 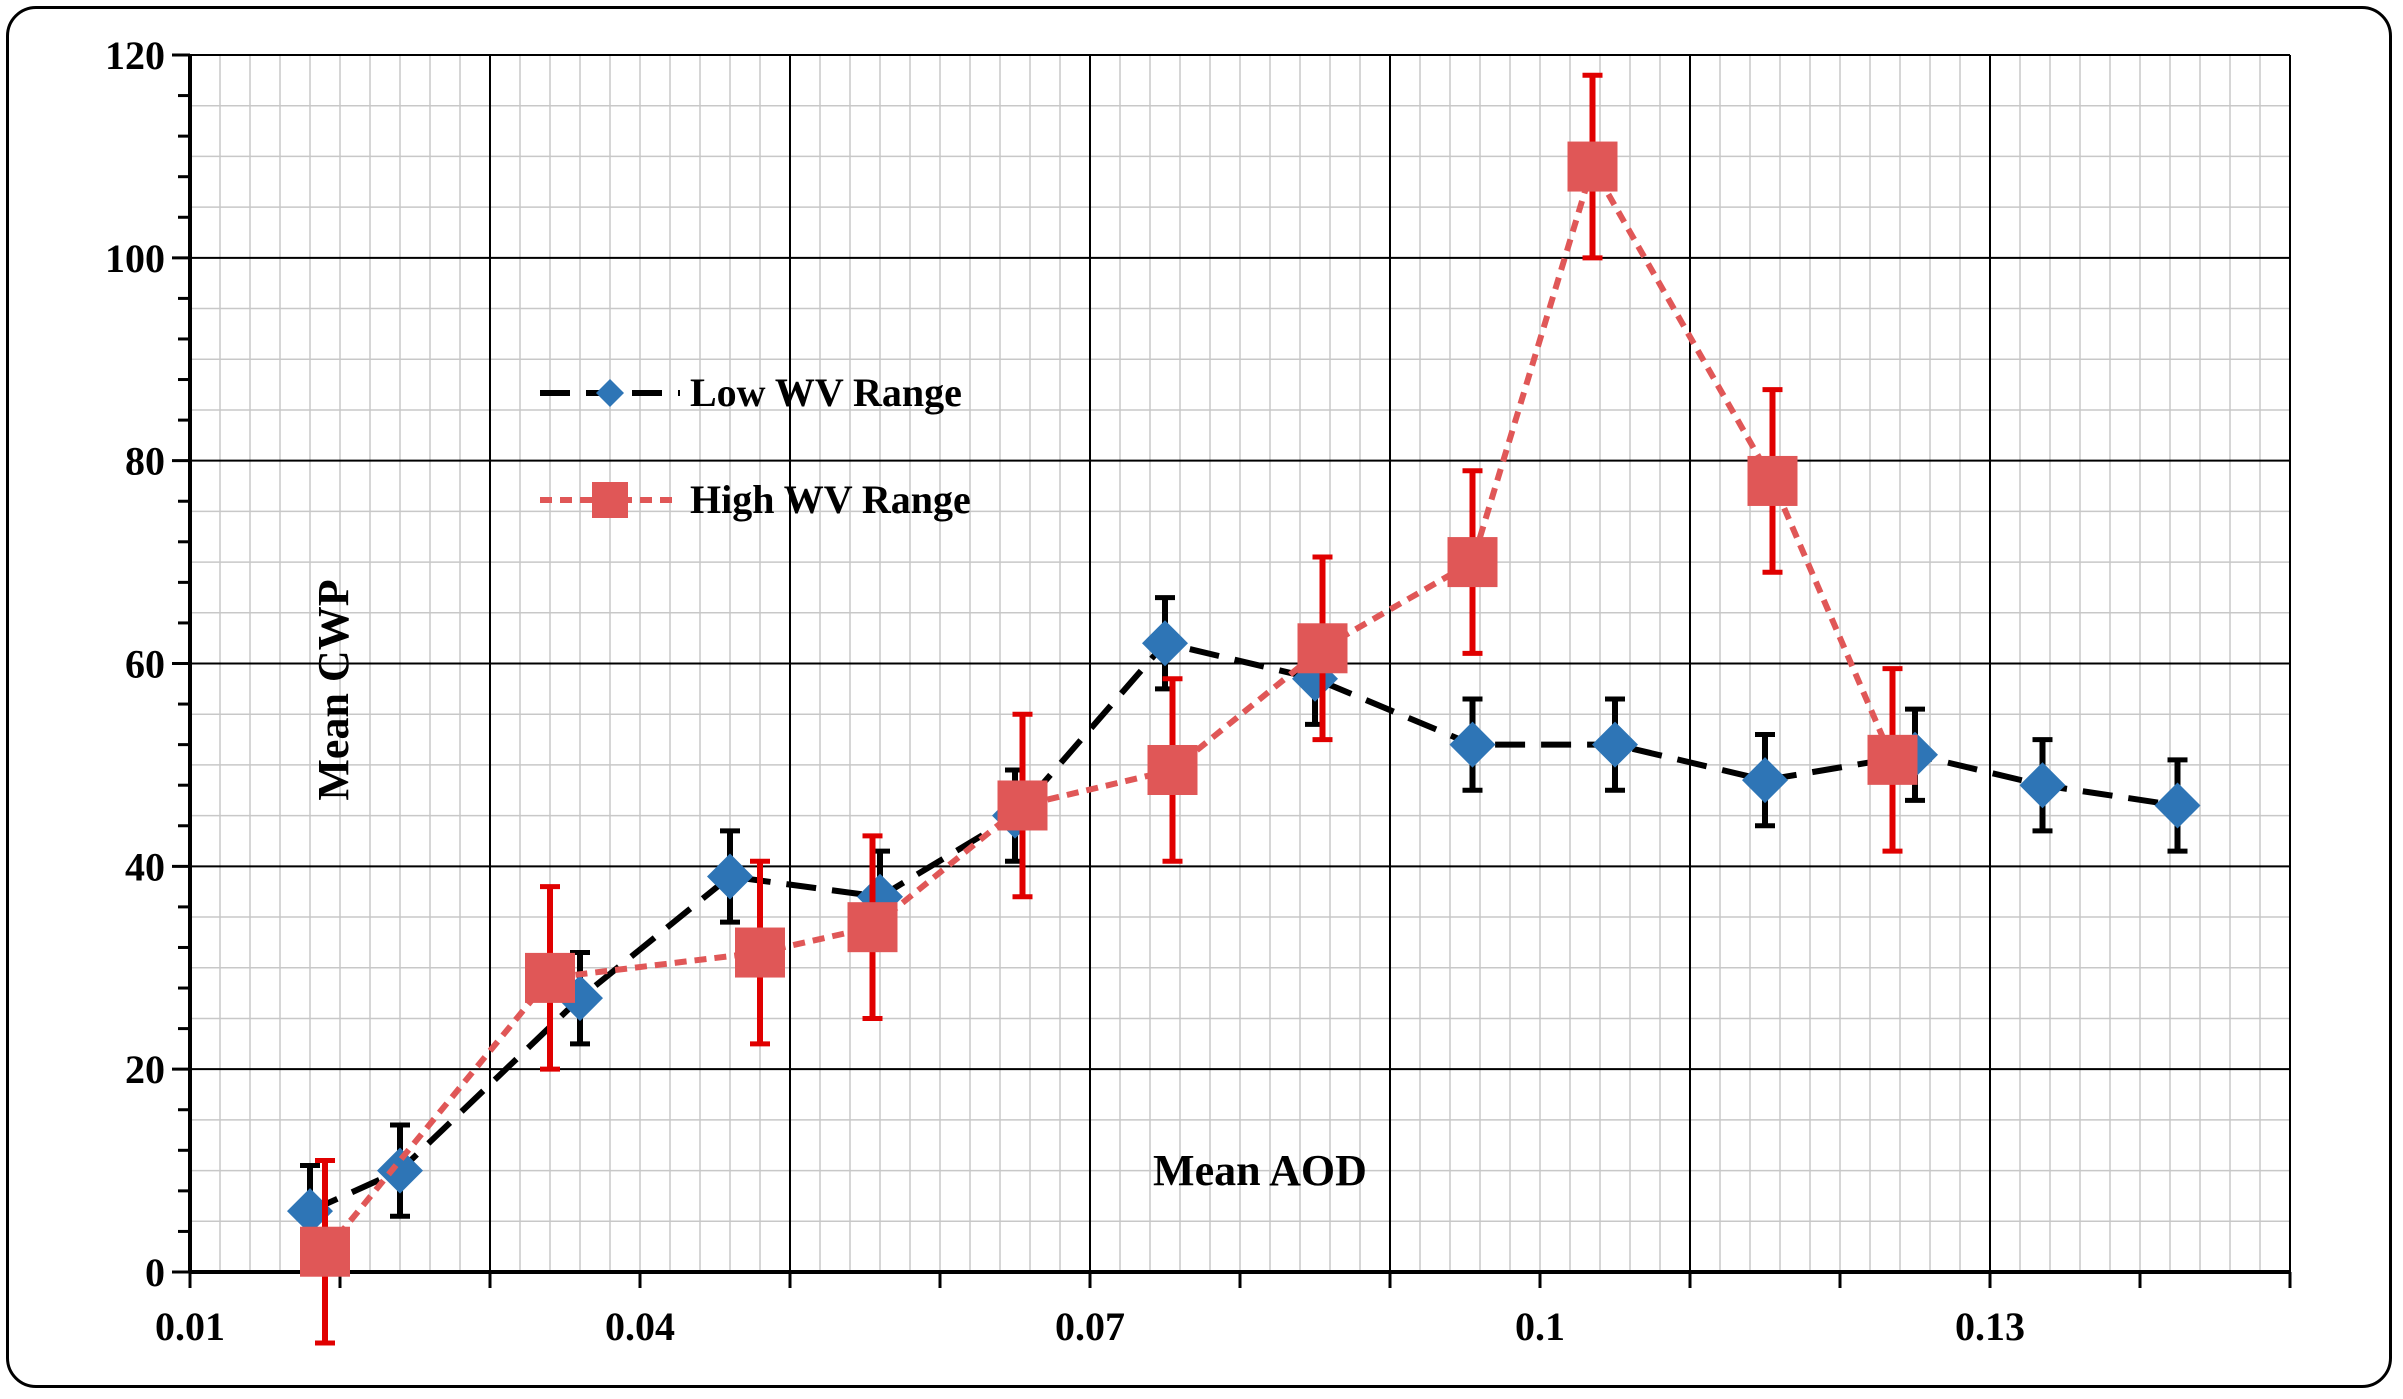 I want to click on x-tick-label: 0.13, so click(x=1990, y=1326).